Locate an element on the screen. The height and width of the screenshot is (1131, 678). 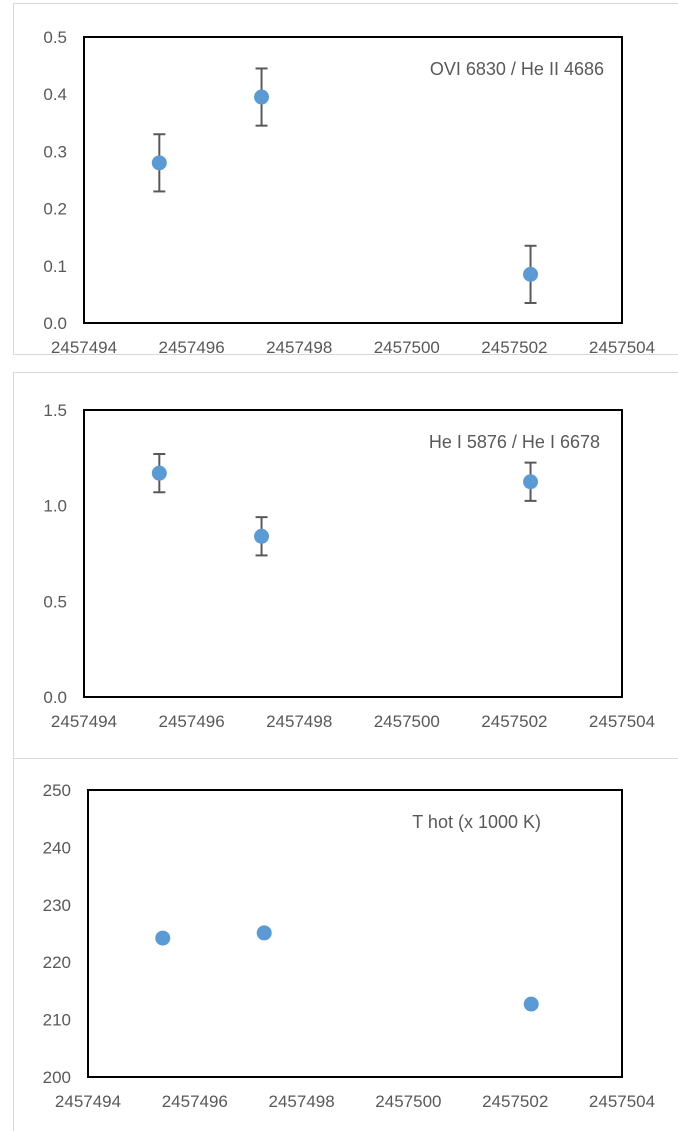
y-tick-label: 0.4 is located at coordinates (55, 94).